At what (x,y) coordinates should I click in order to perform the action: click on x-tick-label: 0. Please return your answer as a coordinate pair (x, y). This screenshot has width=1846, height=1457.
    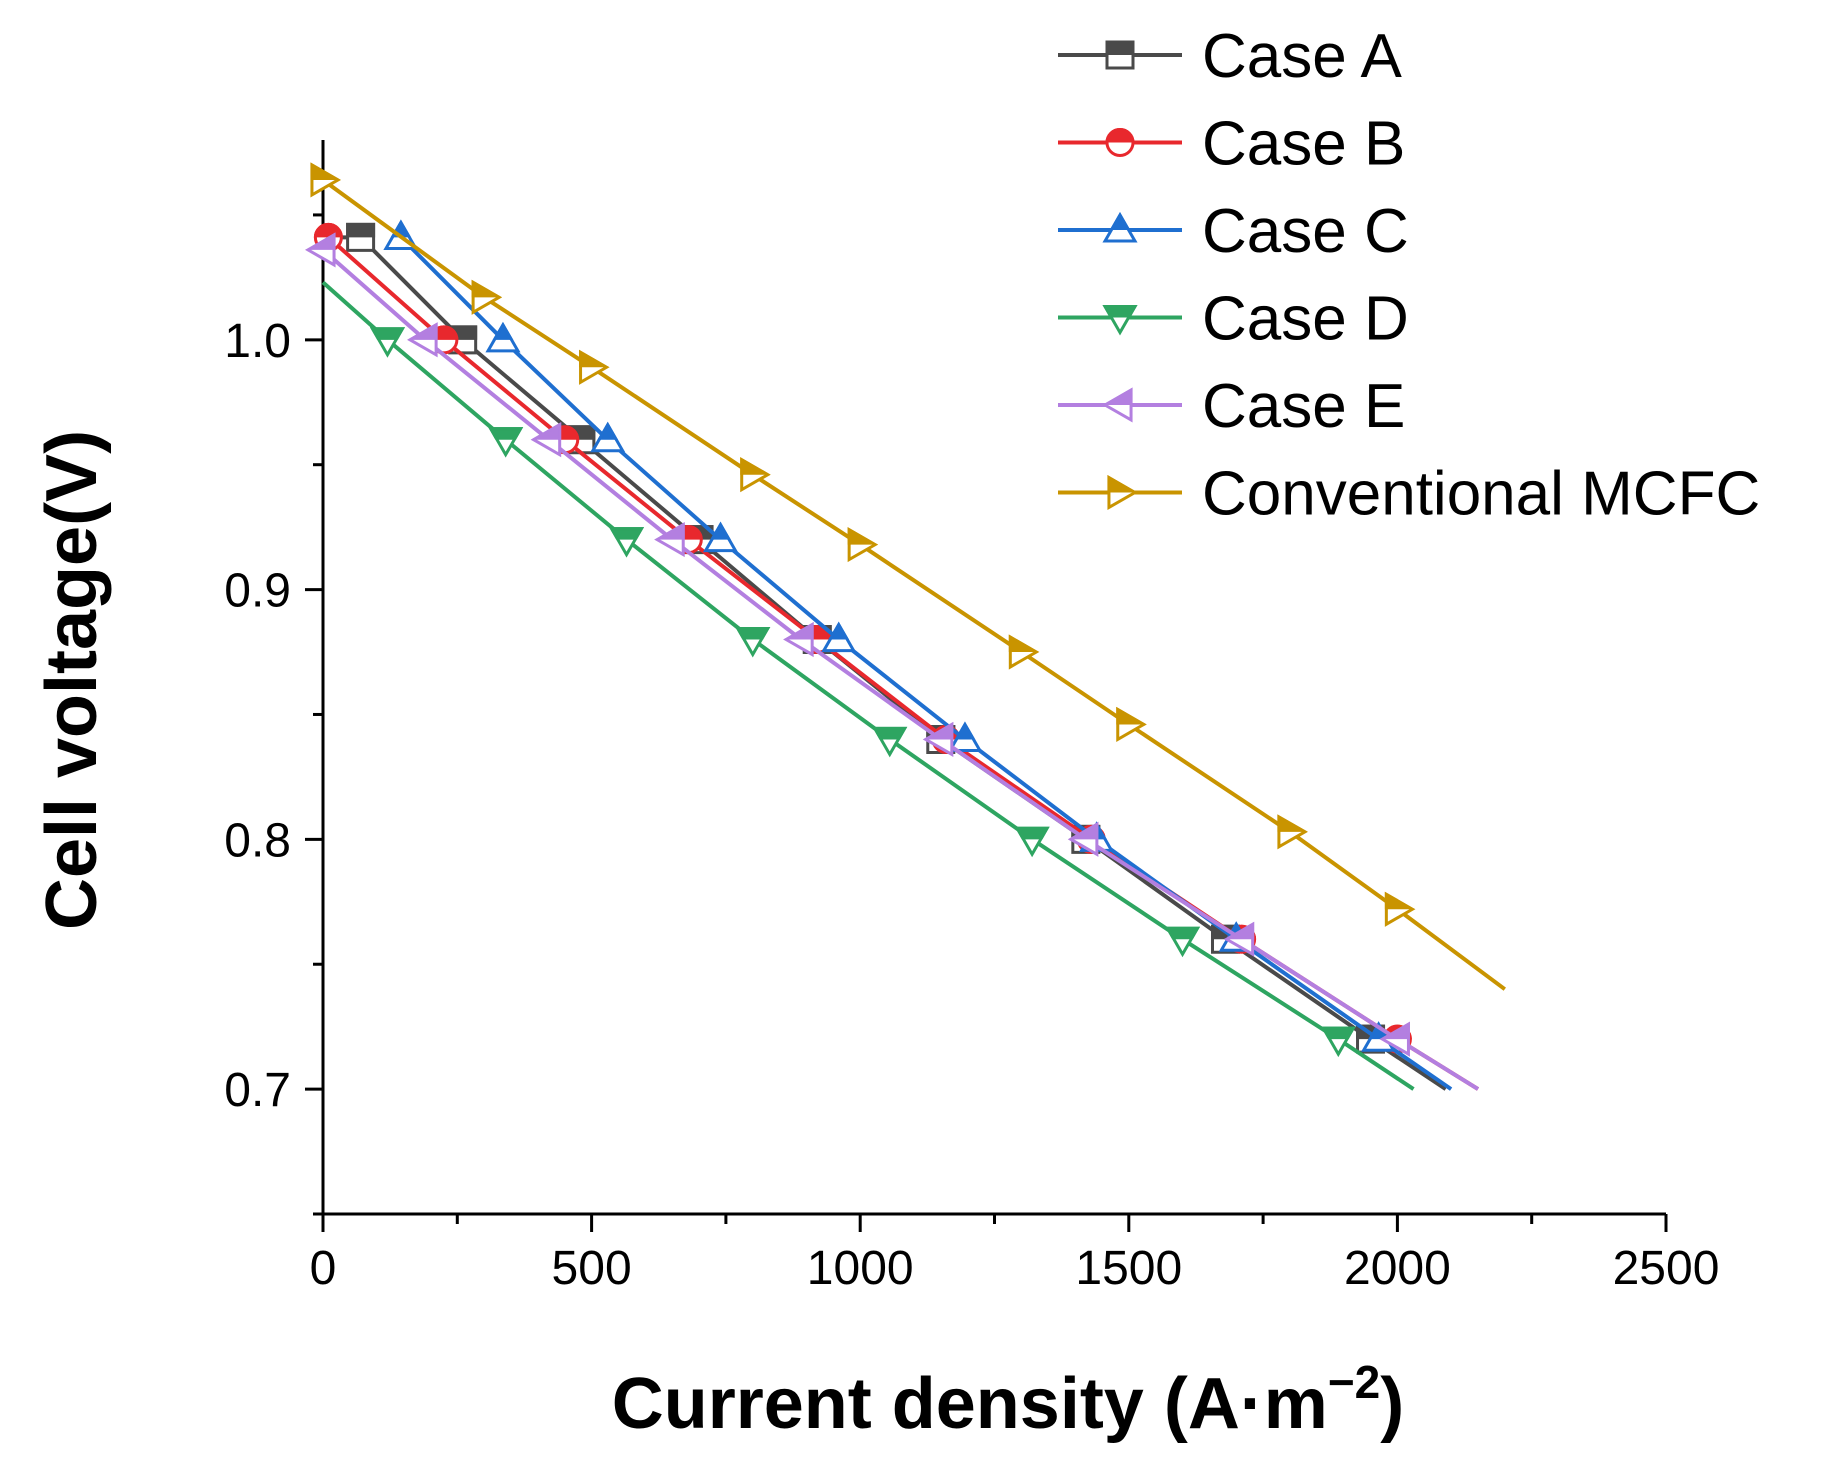
    Looking at the image, I should click on (323, 1268).